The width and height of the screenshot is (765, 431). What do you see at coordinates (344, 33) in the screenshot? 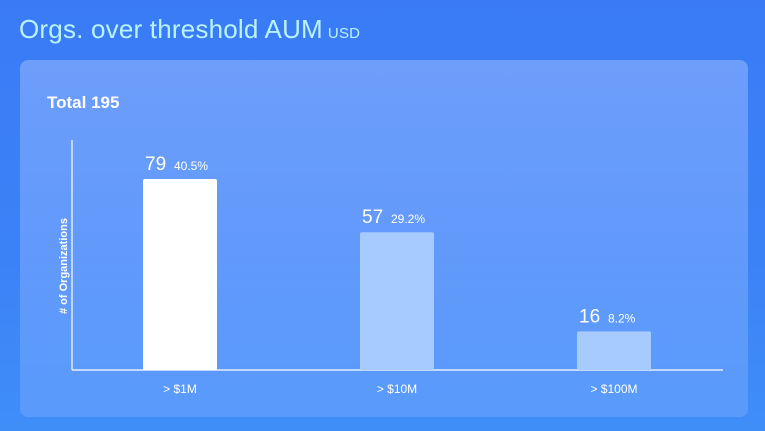
I see `title-unit: USD` at bounding box center [344, 33].